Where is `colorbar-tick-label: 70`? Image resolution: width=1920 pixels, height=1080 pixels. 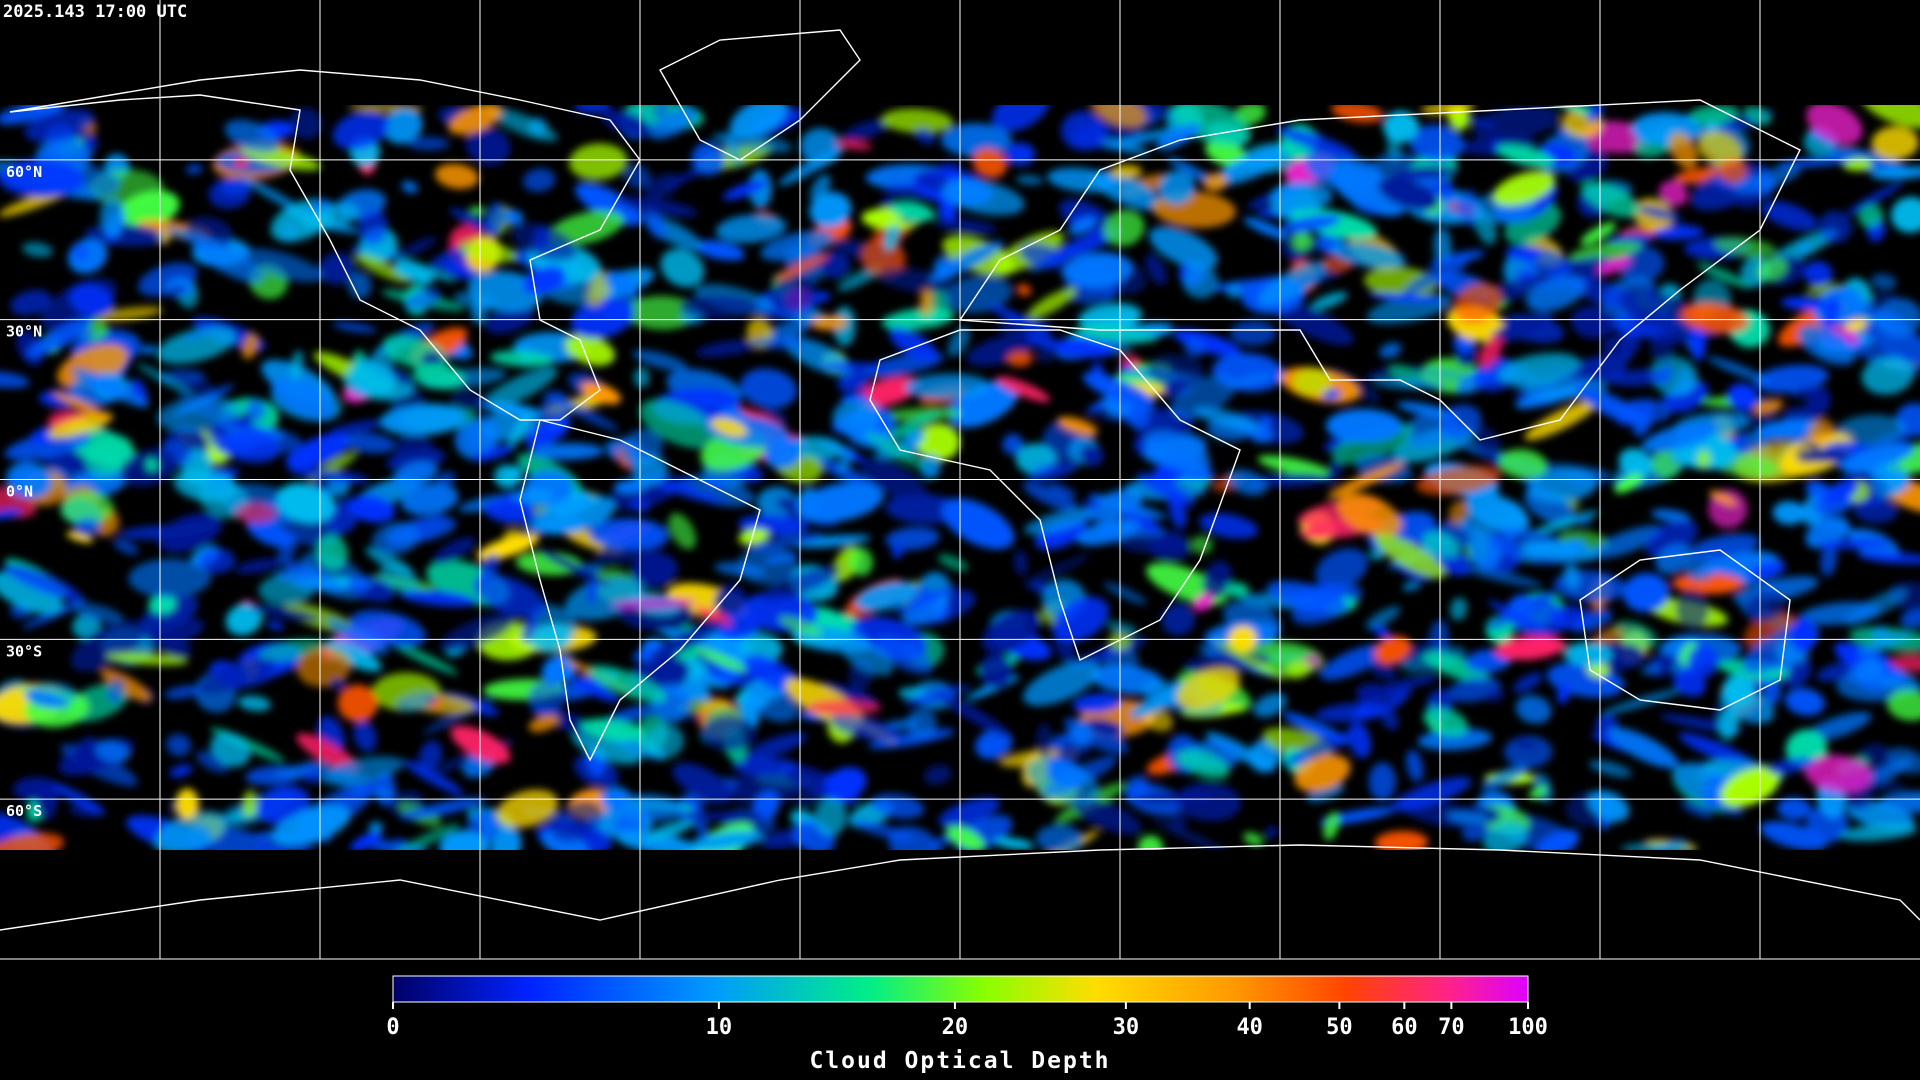 colorbar-tick-label: 70 is located at coordinates (1451, 1027).